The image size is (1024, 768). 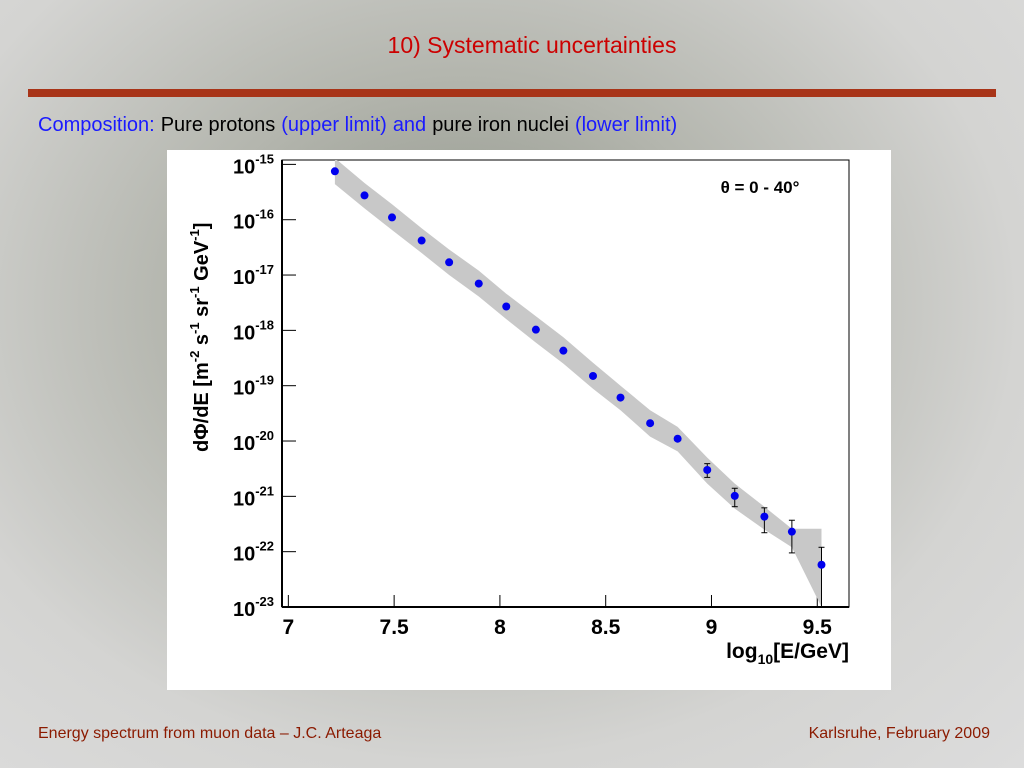 What do you see at coordinates (712, 627) in the screenshot?
I see `x-tick-label: 9` at bounding box center [712, 627].